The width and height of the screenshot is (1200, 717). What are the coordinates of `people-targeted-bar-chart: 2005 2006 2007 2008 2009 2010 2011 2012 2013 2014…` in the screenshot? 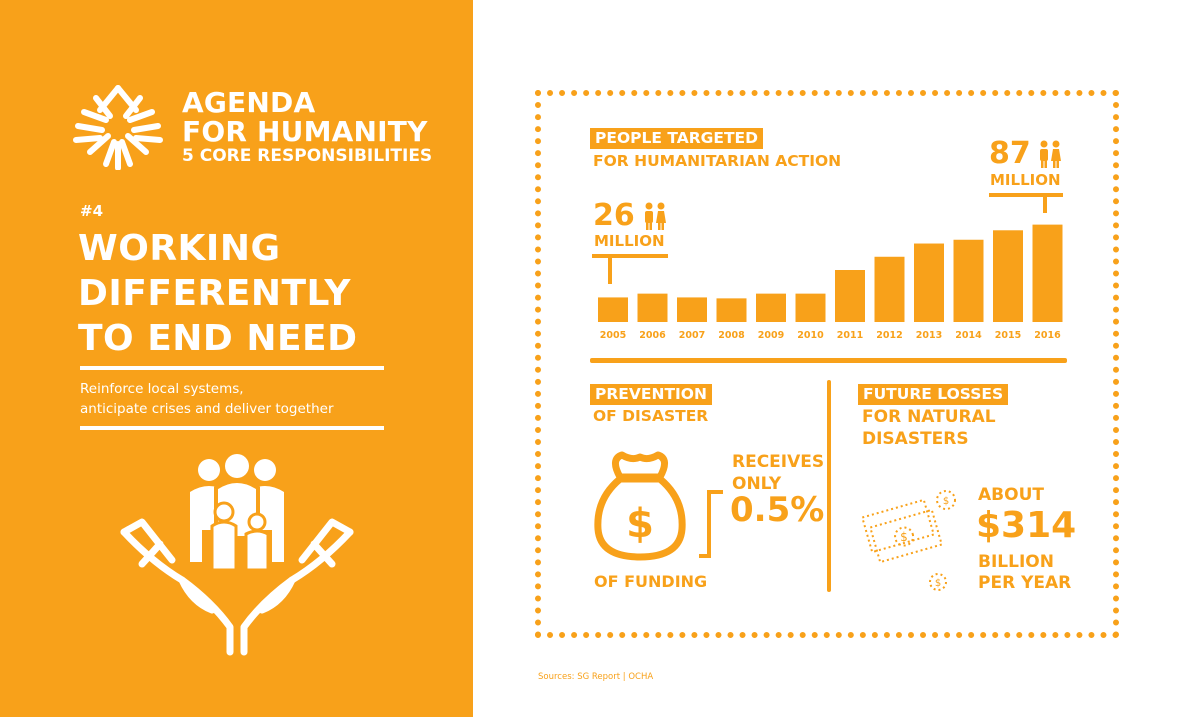 It's located at (830, 282).